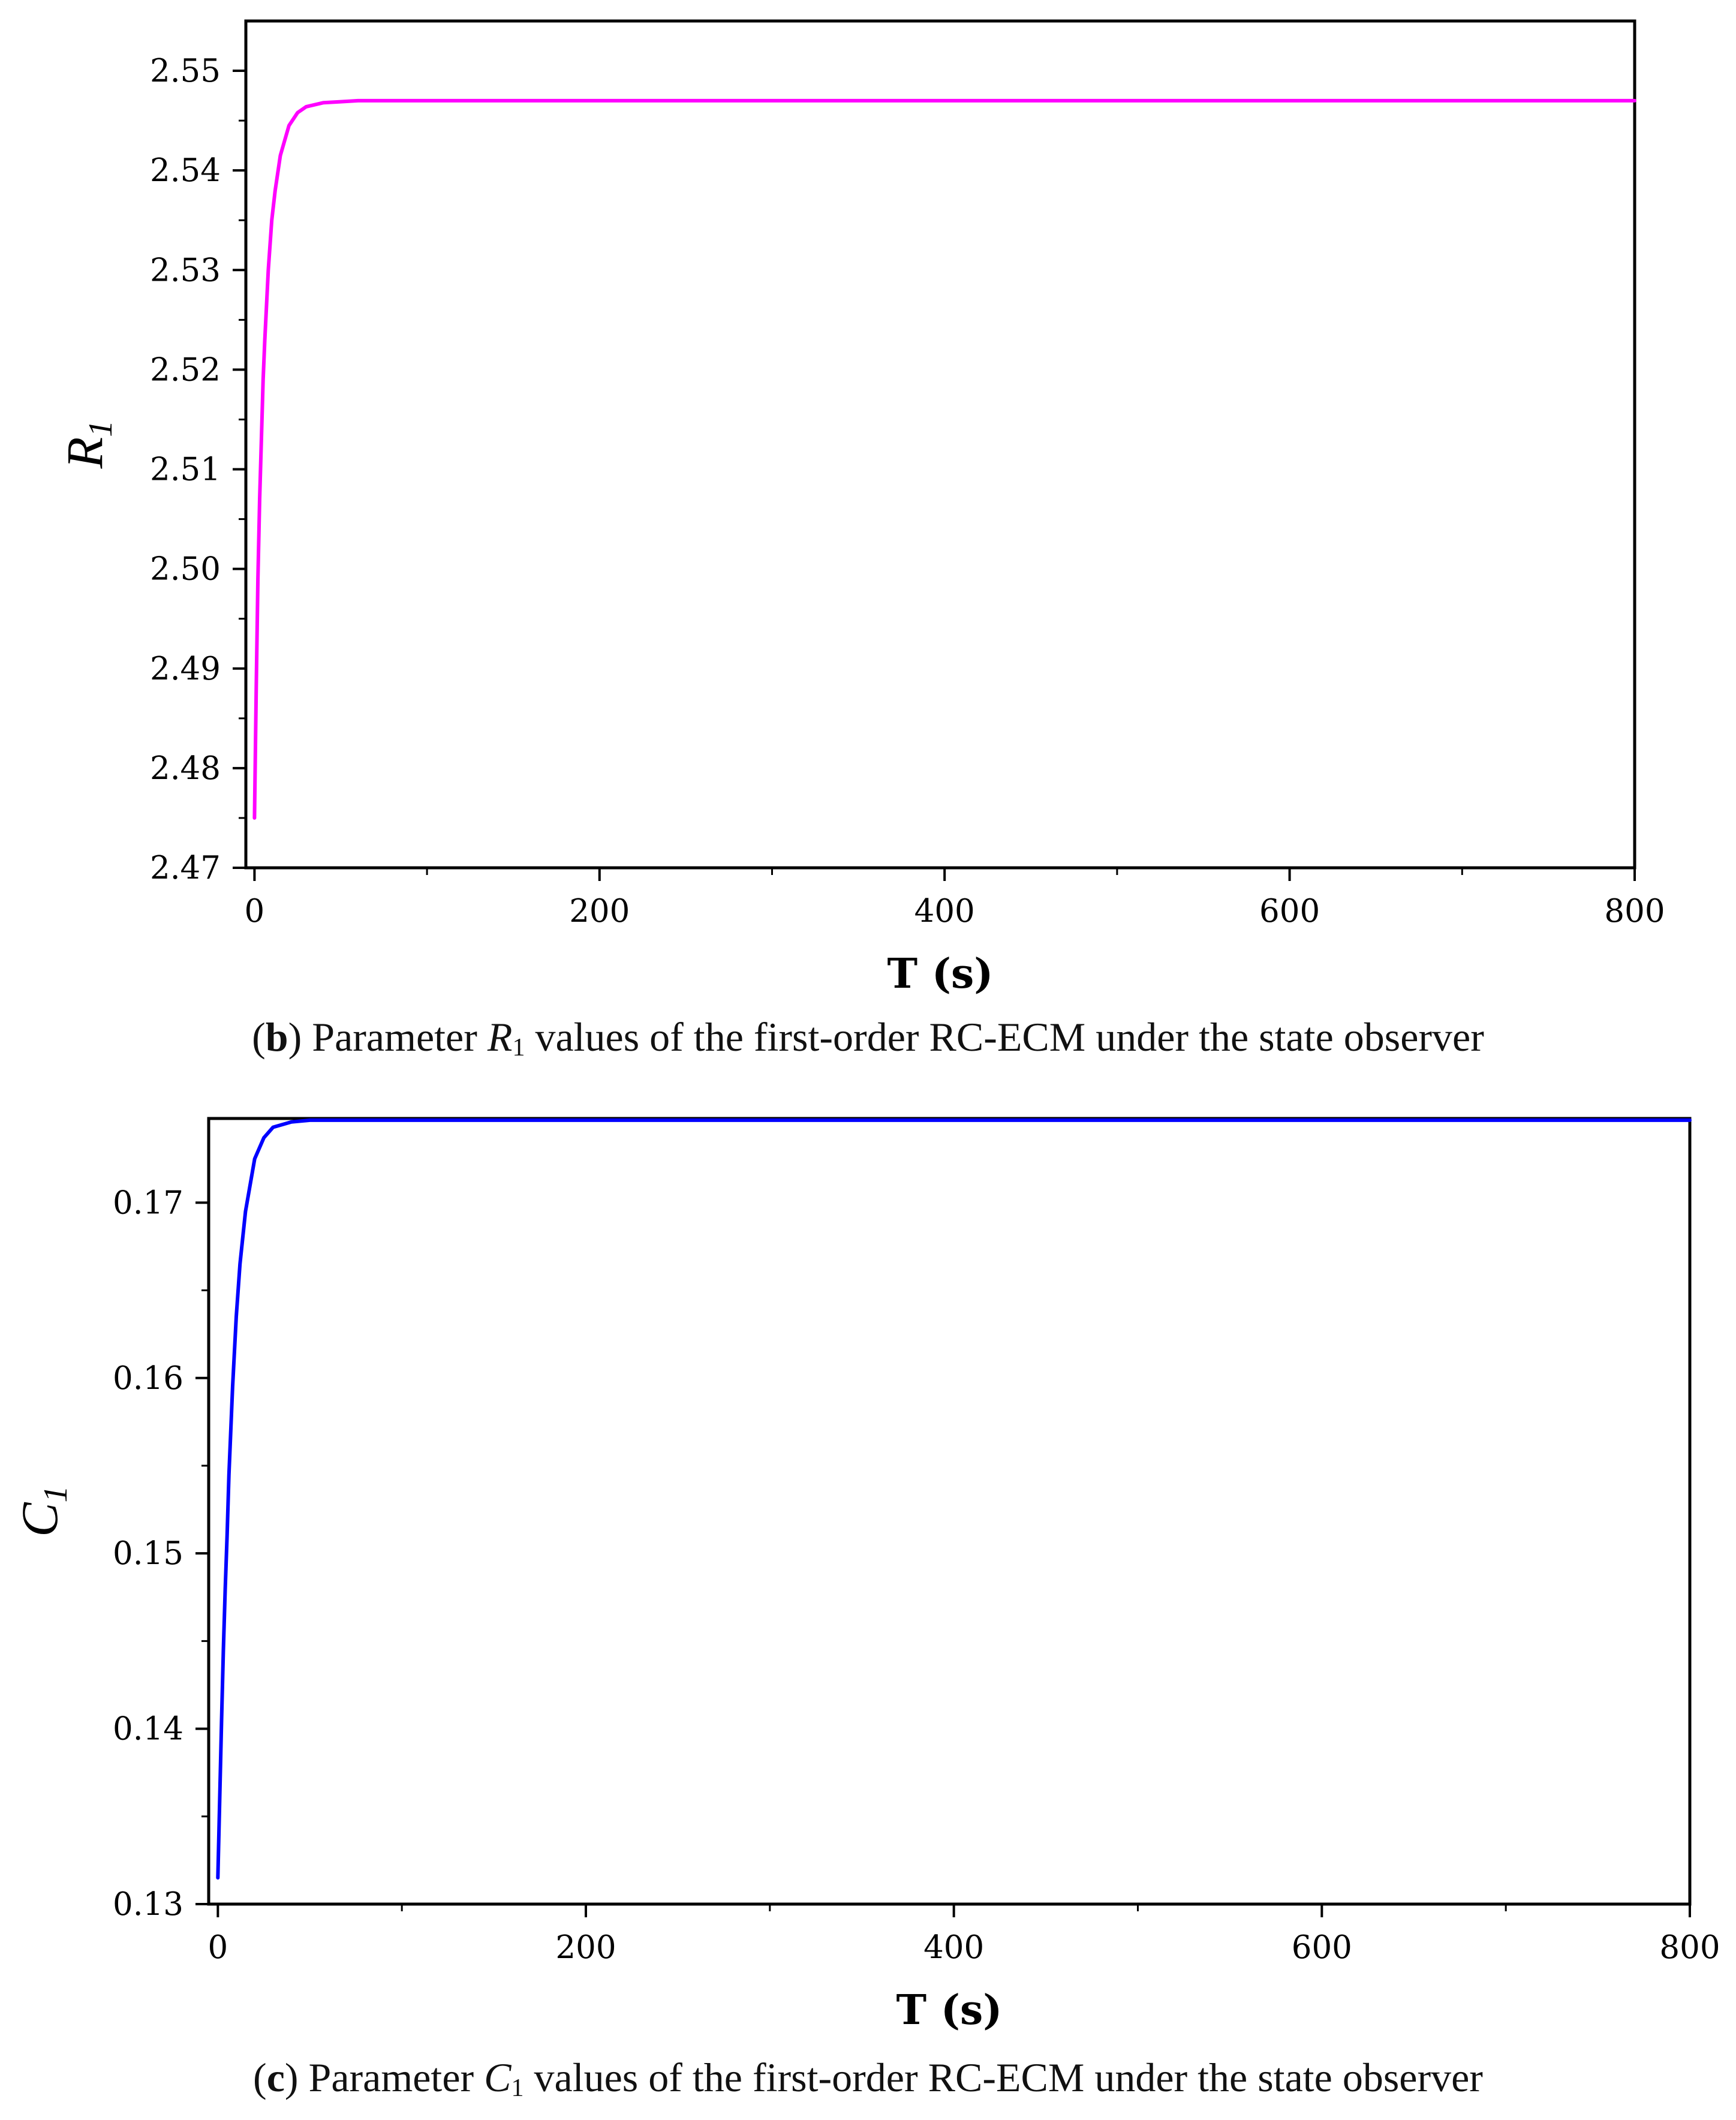 This screenshot has height=2120, width=1736. I want to click on y-tick-label: 0.16, so click(148, 1378).